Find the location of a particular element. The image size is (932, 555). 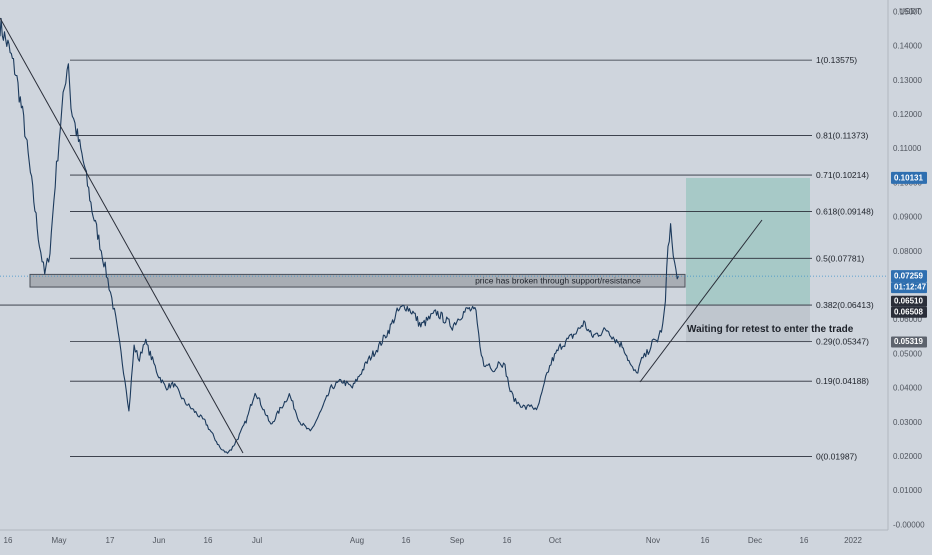

level-tag-2: 0.06508 is located at coordinates (908, 311).